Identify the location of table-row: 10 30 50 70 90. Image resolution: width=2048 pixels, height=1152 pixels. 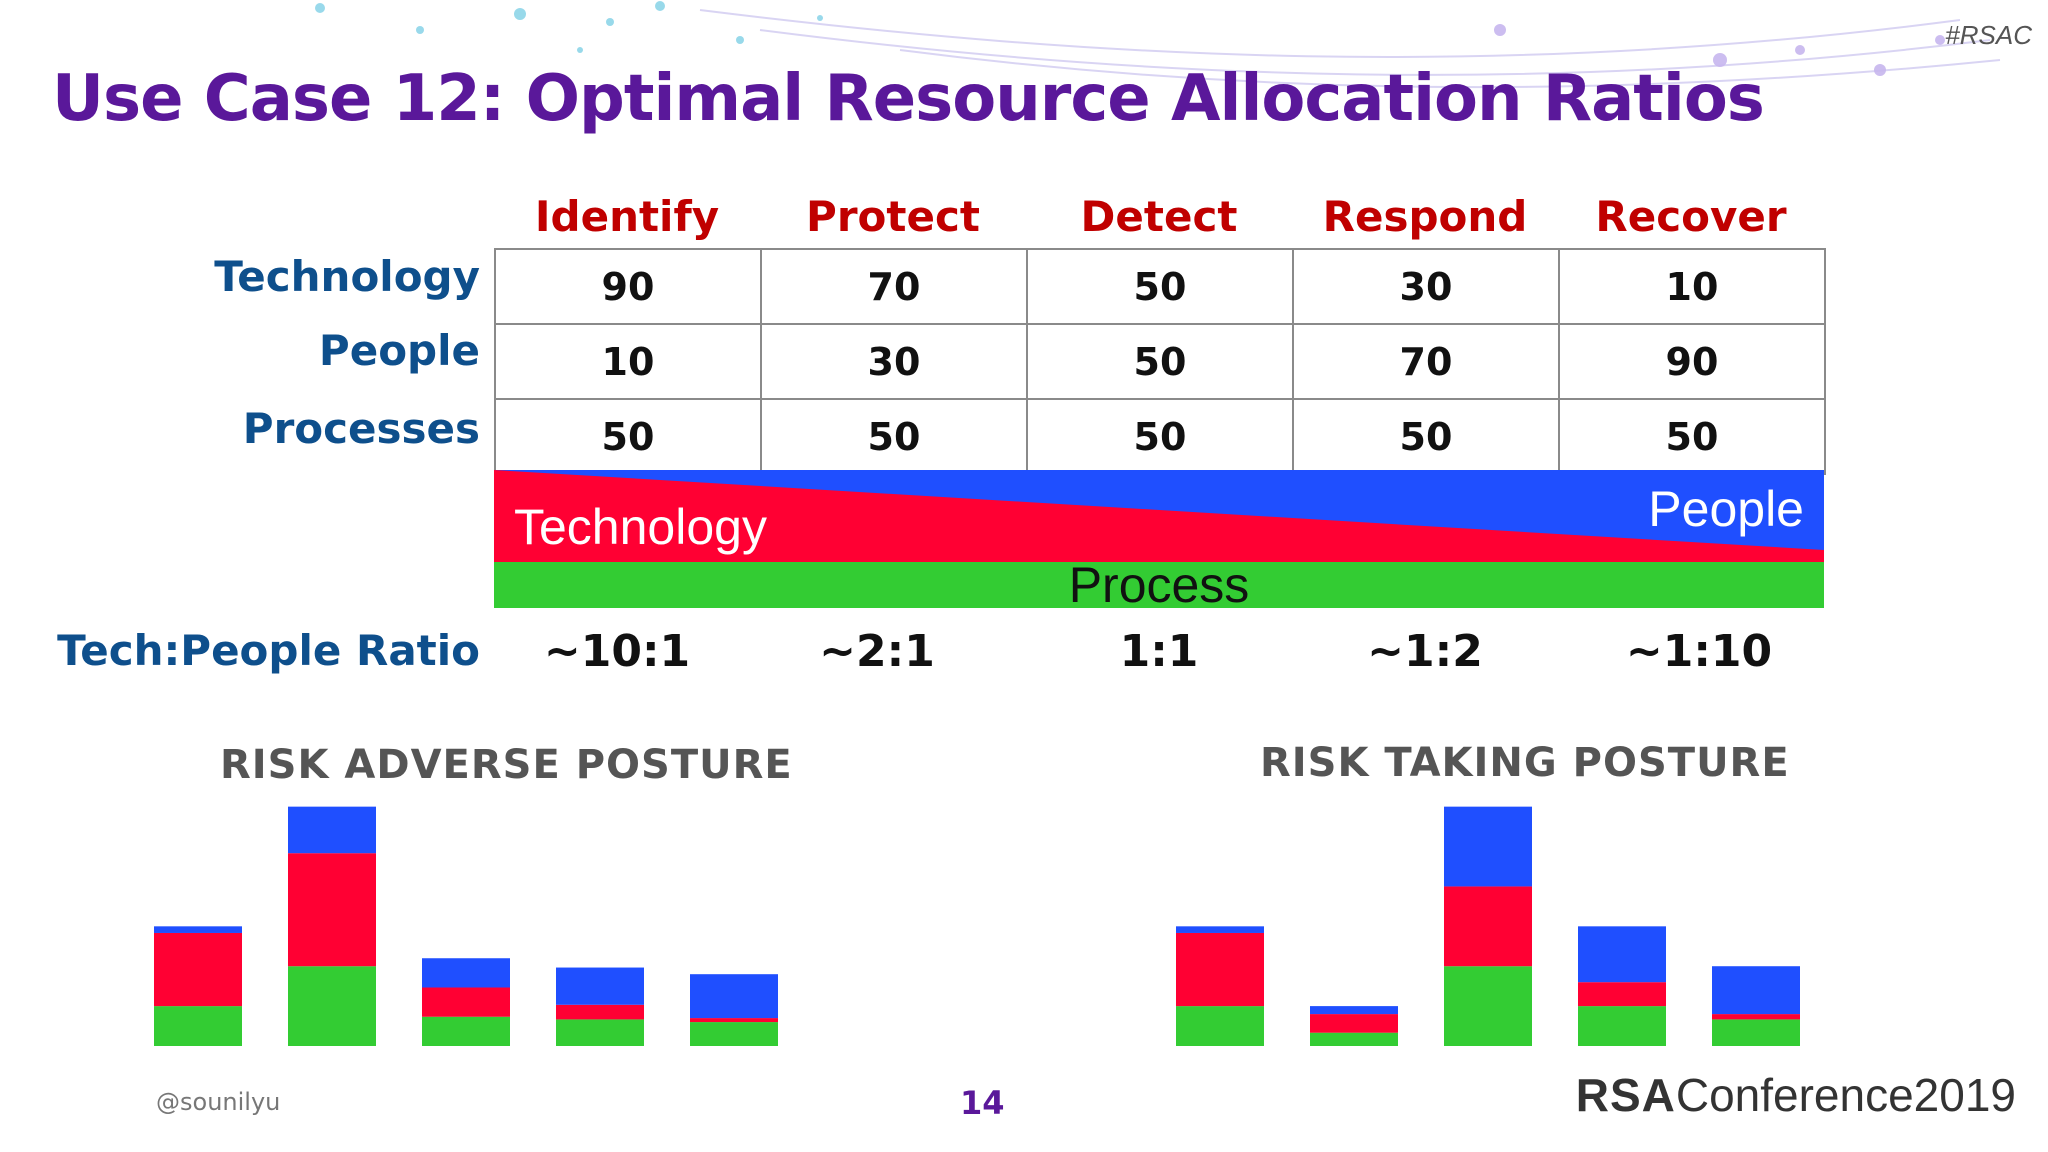
(1160, 361).